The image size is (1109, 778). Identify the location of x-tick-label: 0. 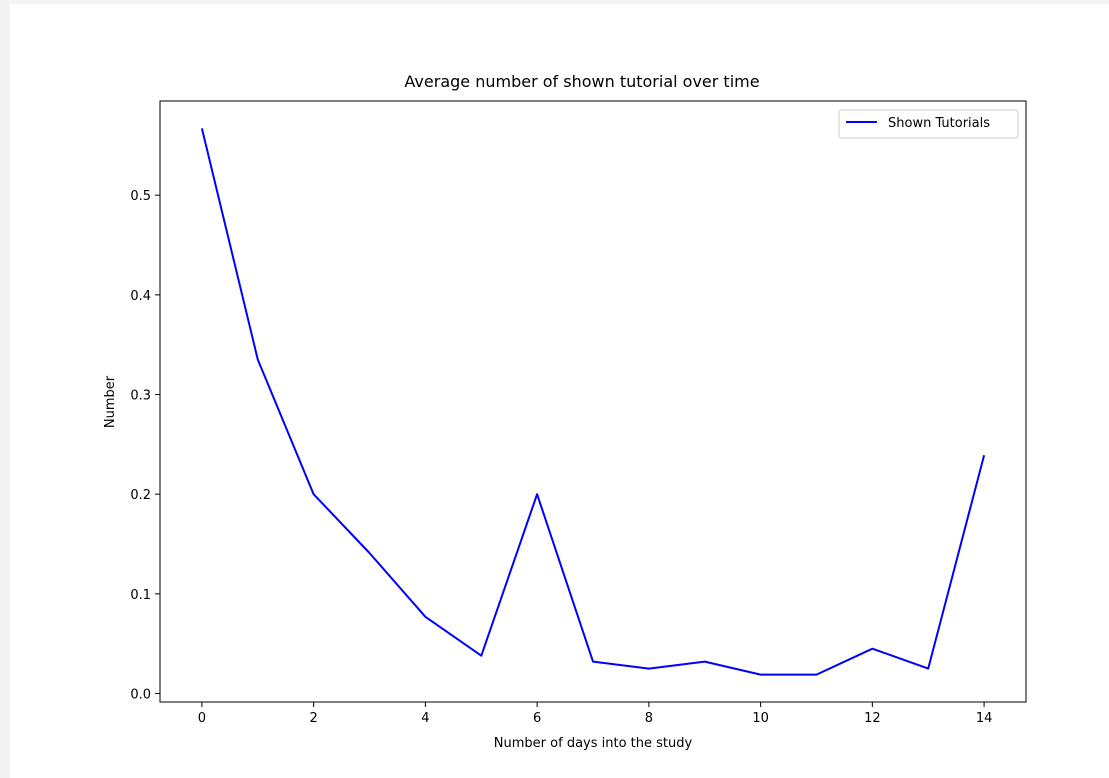
(202, 718).